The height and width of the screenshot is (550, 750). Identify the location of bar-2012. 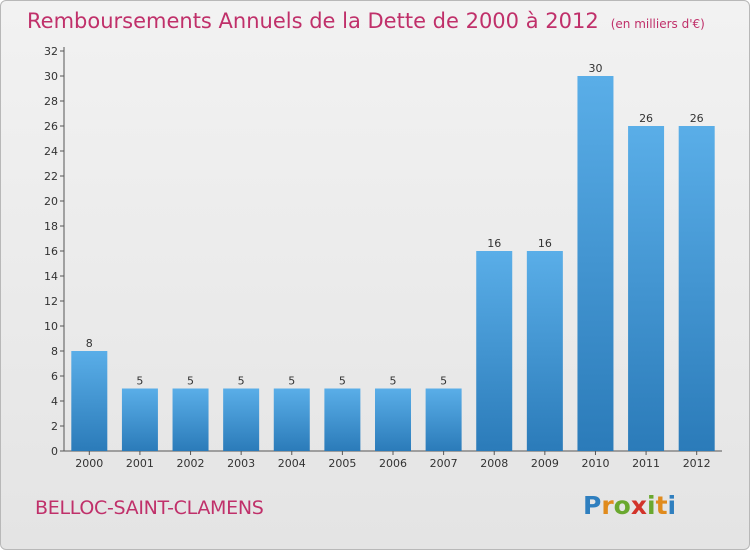
(696, 288).